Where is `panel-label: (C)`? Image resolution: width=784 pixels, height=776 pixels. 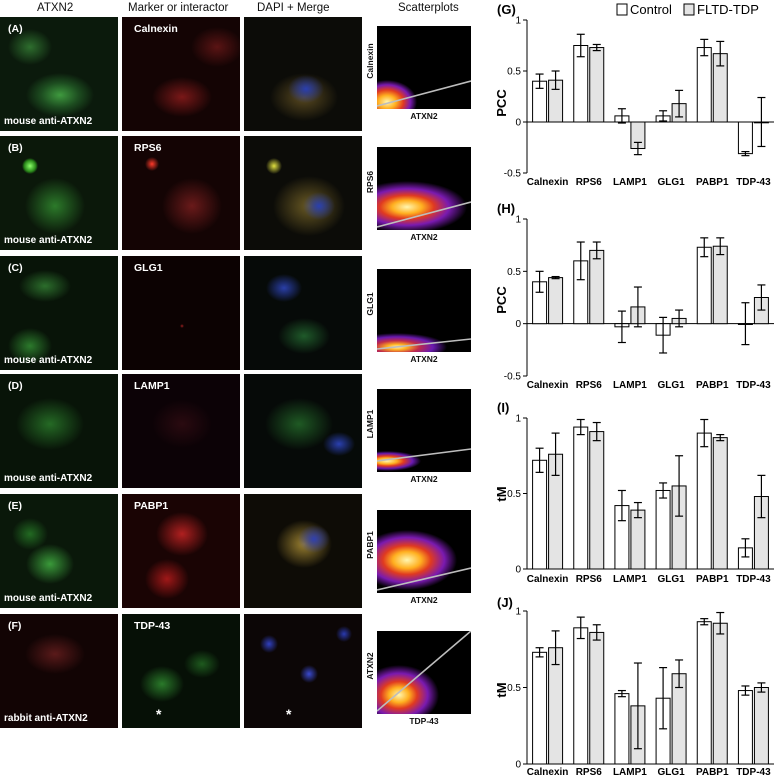 panel-label: (C) is located at coordinates (15, 268).